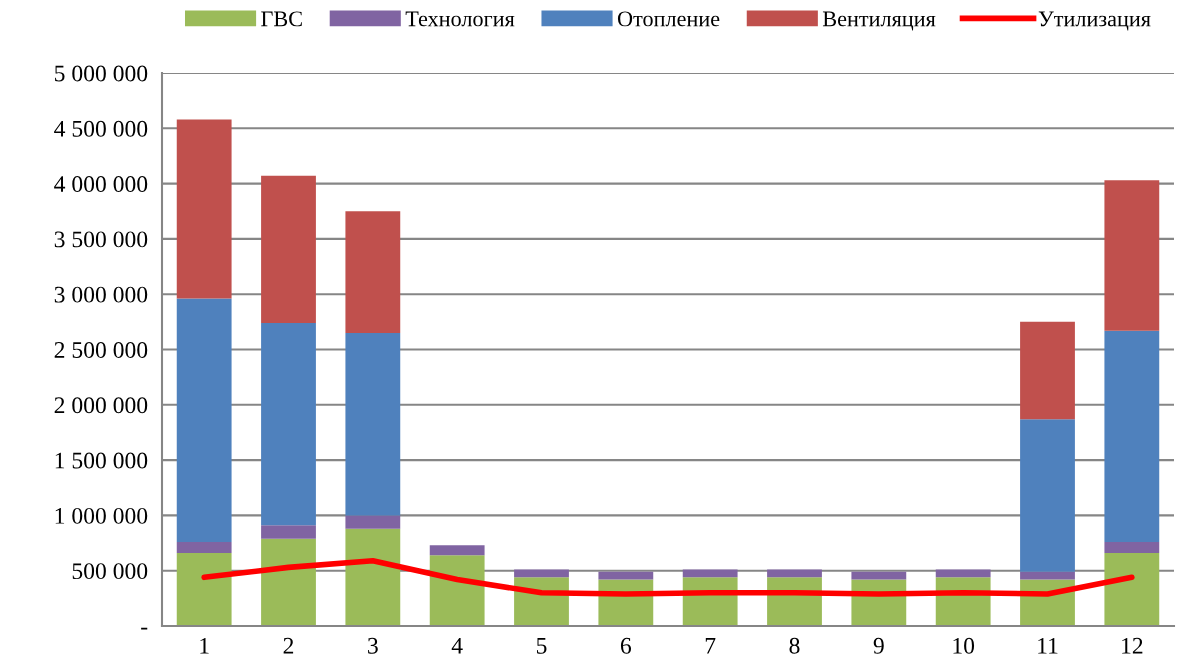 The image size is (1187, 670). I want to click on x-tick-label: 8, so click(794, 645).